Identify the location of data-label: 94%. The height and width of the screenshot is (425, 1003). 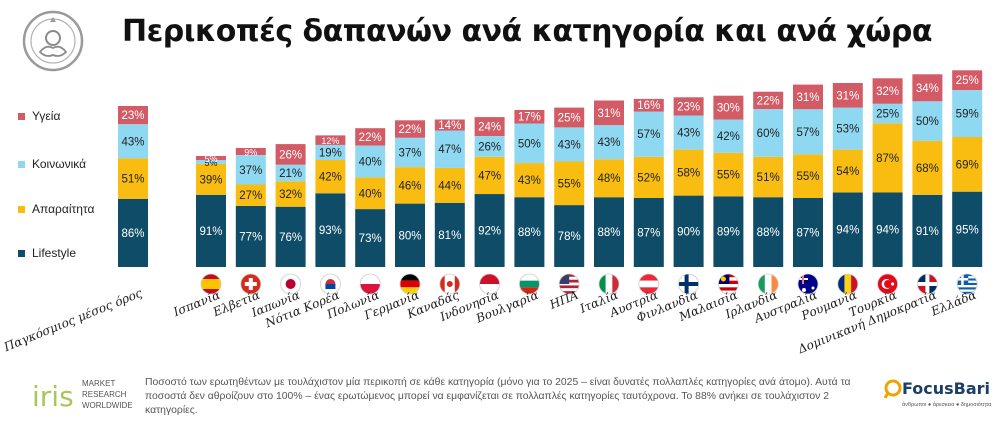
(887, 231).